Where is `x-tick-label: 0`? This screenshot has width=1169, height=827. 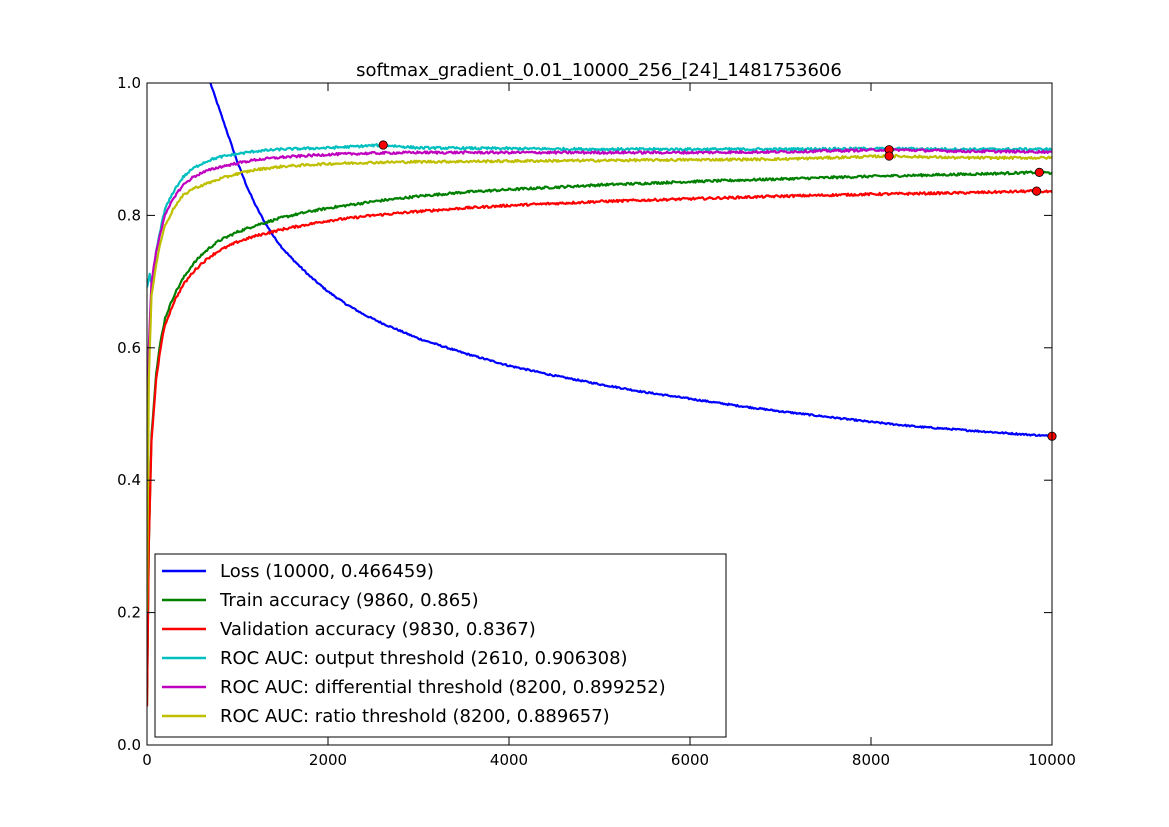 x-tick-label: 0 is located at coordinates (147, 760).